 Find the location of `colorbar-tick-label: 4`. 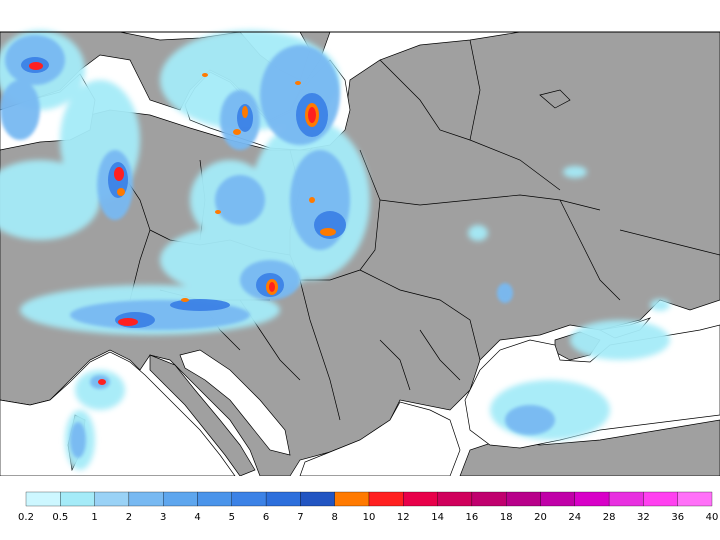

colorbar-tick-label: 4 is located at coordinates (197, 517).